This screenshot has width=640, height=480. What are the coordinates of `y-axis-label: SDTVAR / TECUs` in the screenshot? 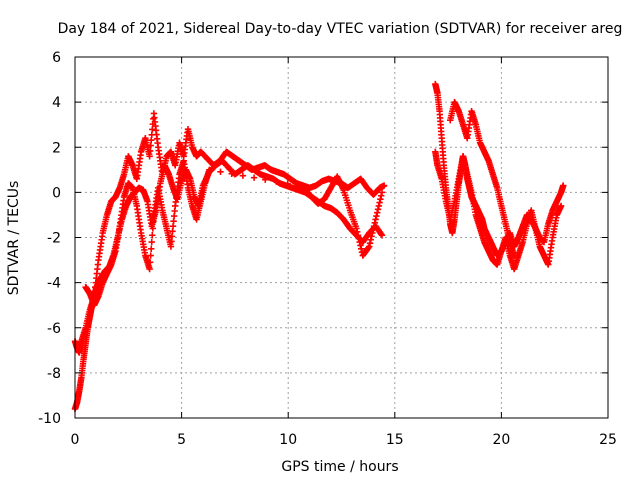 It's located at (14, 238).